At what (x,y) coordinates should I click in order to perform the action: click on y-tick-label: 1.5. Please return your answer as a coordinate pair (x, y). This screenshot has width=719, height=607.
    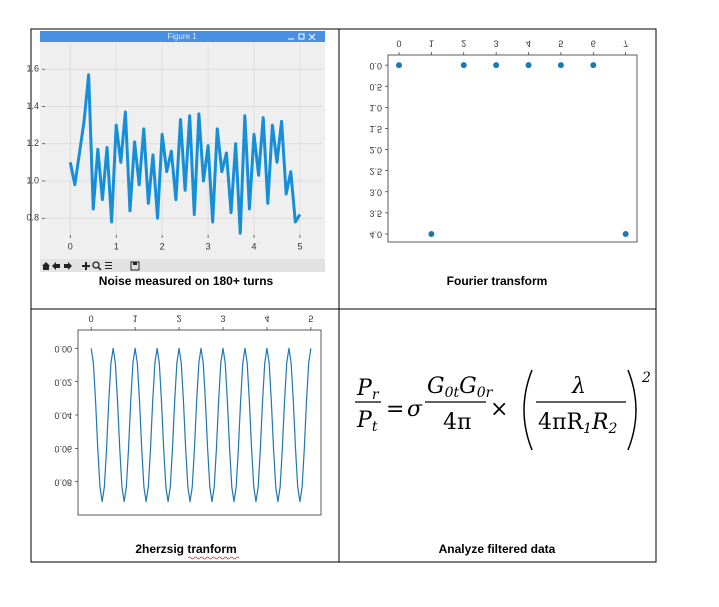
    Looking at the image, I should click on (375, 129).